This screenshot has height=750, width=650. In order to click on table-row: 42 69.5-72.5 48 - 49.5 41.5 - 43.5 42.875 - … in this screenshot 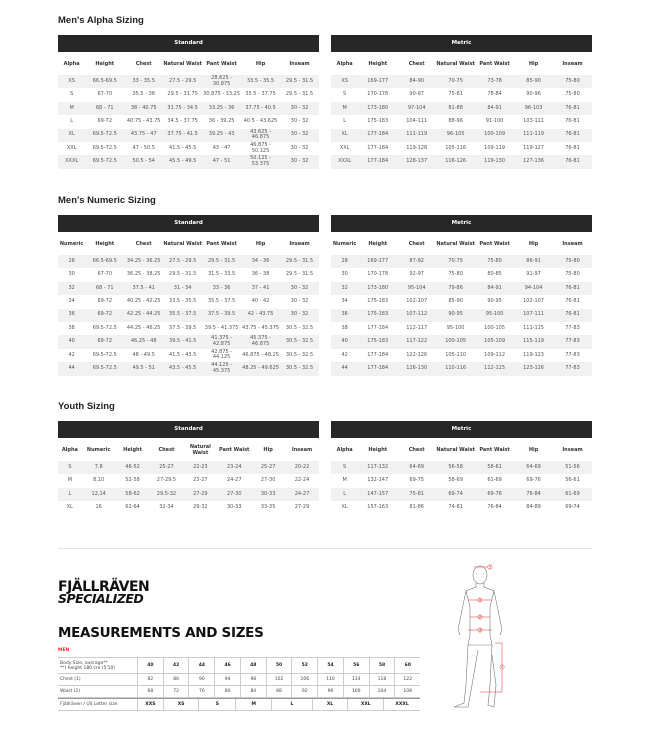, I will do `click(188, 355)`.